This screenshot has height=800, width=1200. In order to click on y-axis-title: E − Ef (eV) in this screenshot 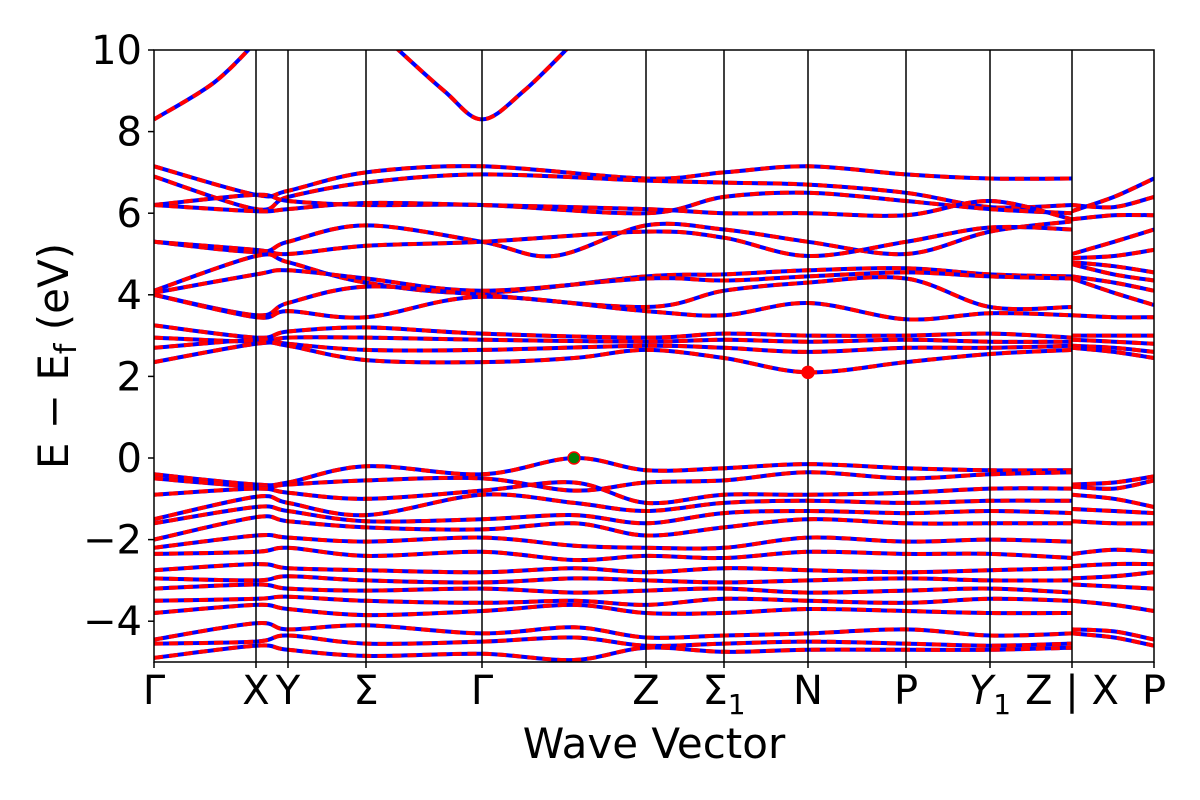, I will do `click(56, 356)`.